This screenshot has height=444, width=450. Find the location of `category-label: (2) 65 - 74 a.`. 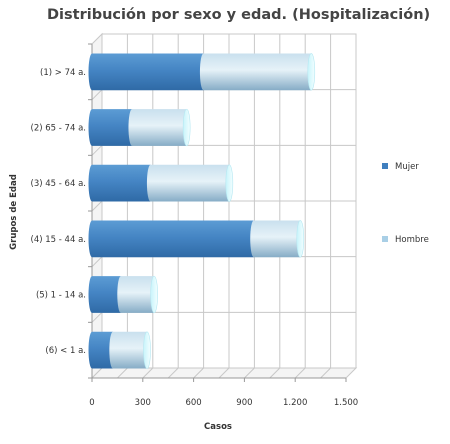

category-label: (2) 65 - 74 a. is located at coordinates (58, 129).